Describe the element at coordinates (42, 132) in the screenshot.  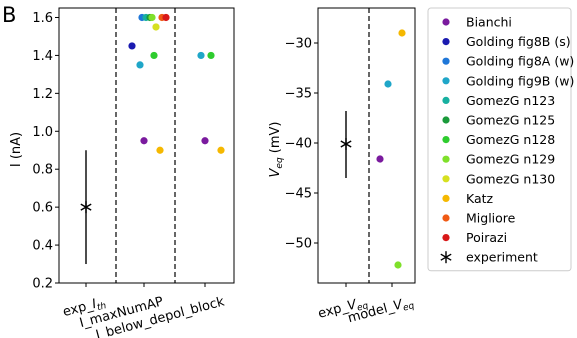
I see `y-tick-label: 1.0` at that location.